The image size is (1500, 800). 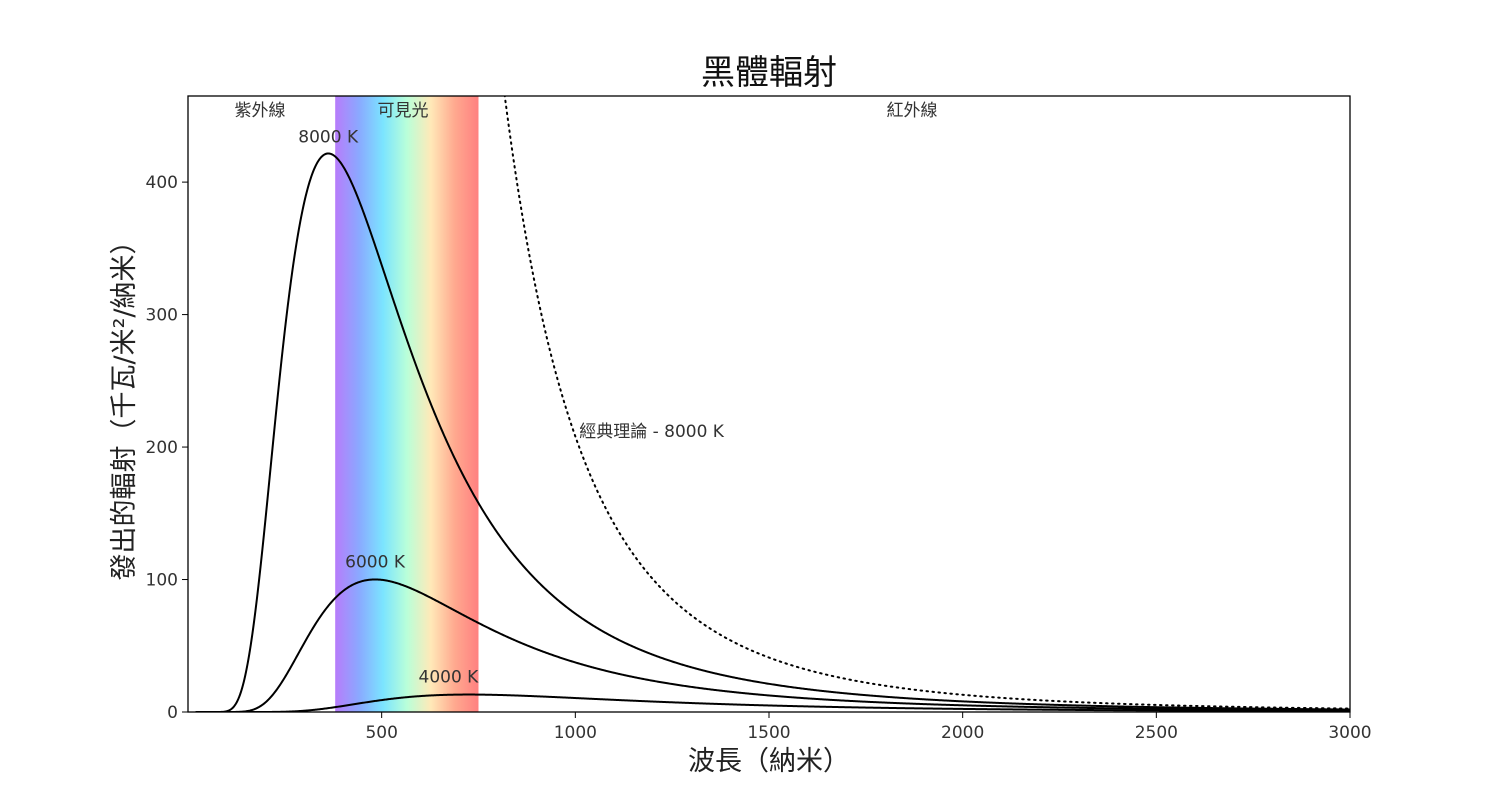 What do you see at coordinates (449, 677) in the screenshot?
I see `series-label: 4000 K` at bounding box center [449, 677].